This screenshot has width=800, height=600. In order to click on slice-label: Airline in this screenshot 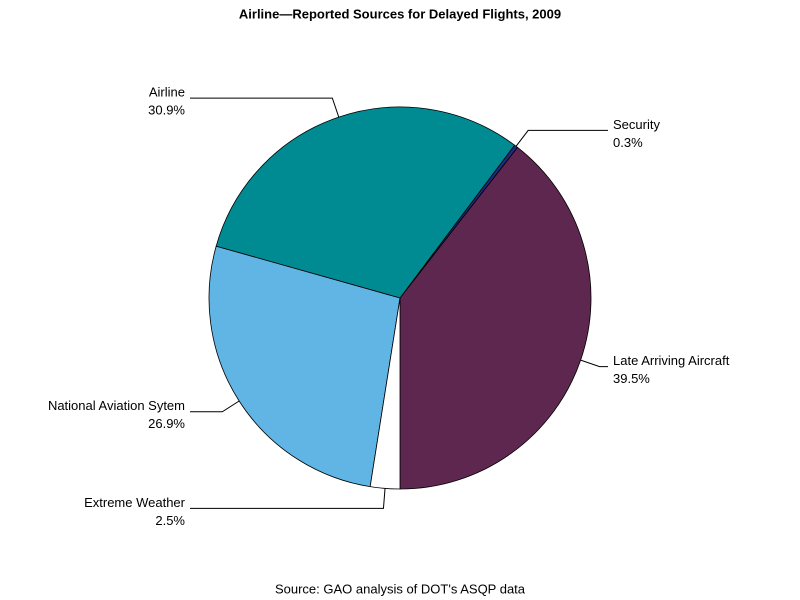, I will do `click(167, 92)`.